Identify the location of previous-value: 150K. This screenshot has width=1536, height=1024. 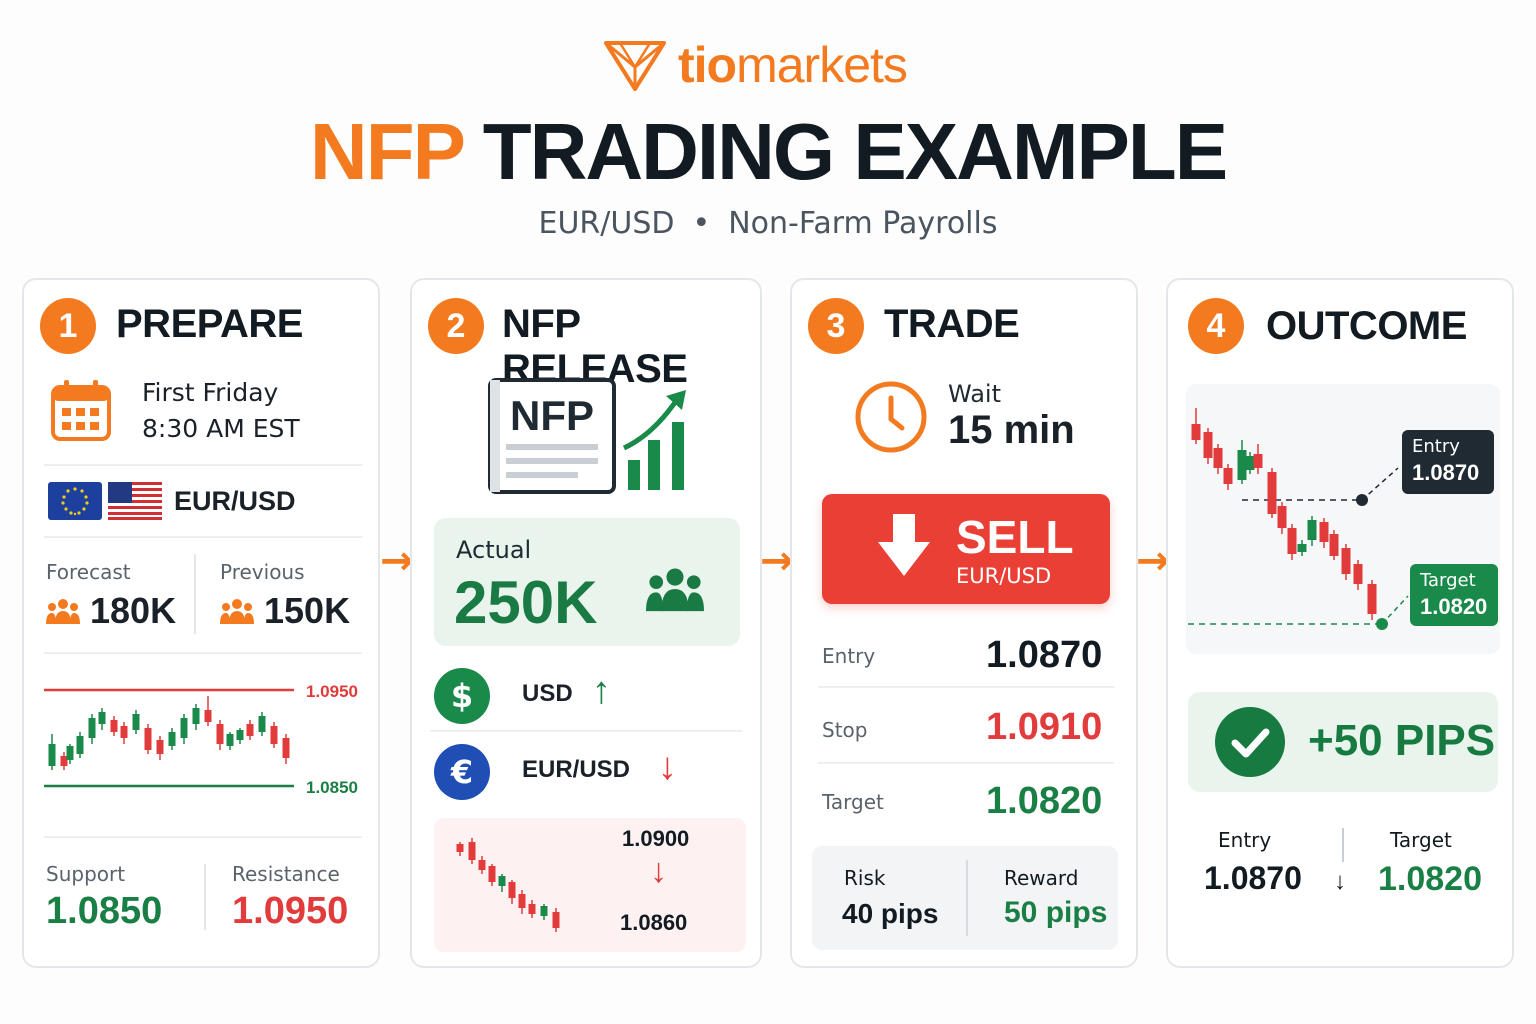
(307, 610).